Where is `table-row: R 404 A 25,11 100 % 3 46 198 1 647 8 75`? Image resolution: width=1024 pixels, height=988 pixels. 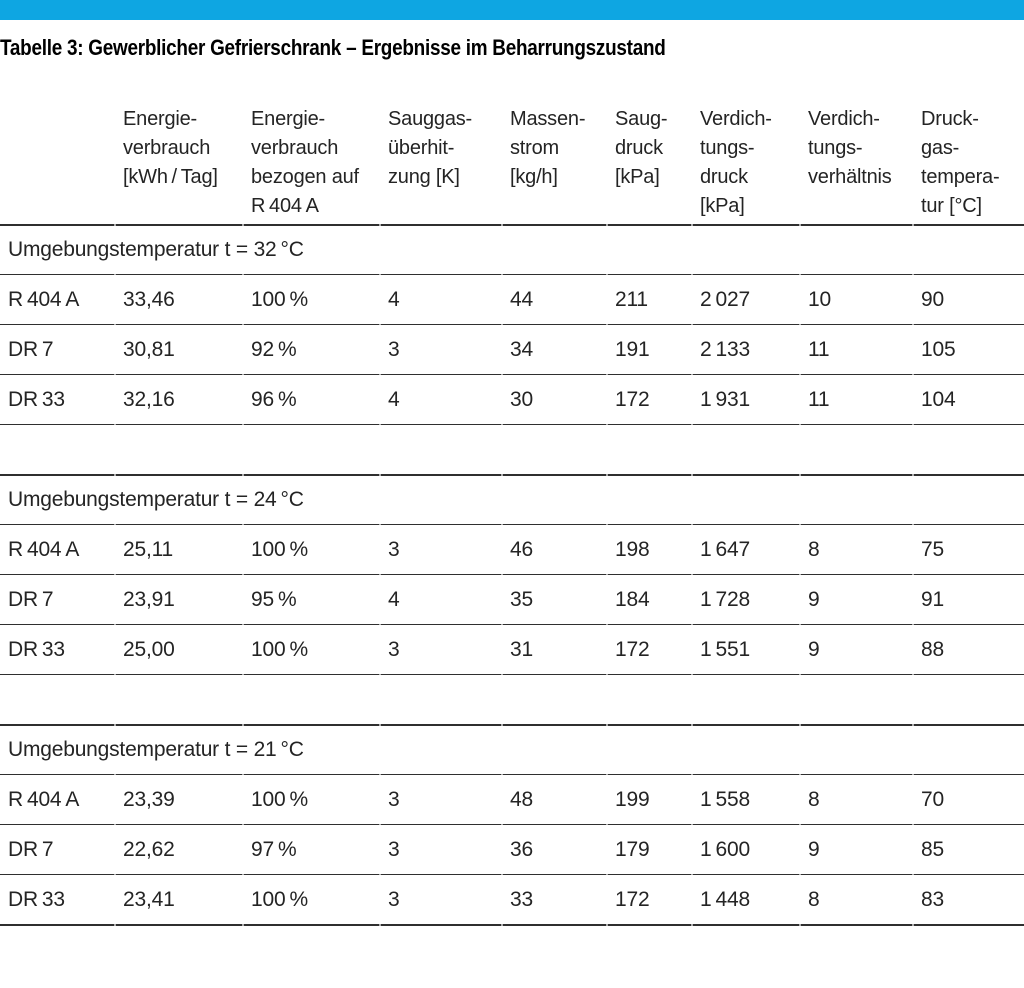 table-row: R 404 A 25,11 100 % 3 46 198 1 647 8 75 is located at coordinates (512, 549).